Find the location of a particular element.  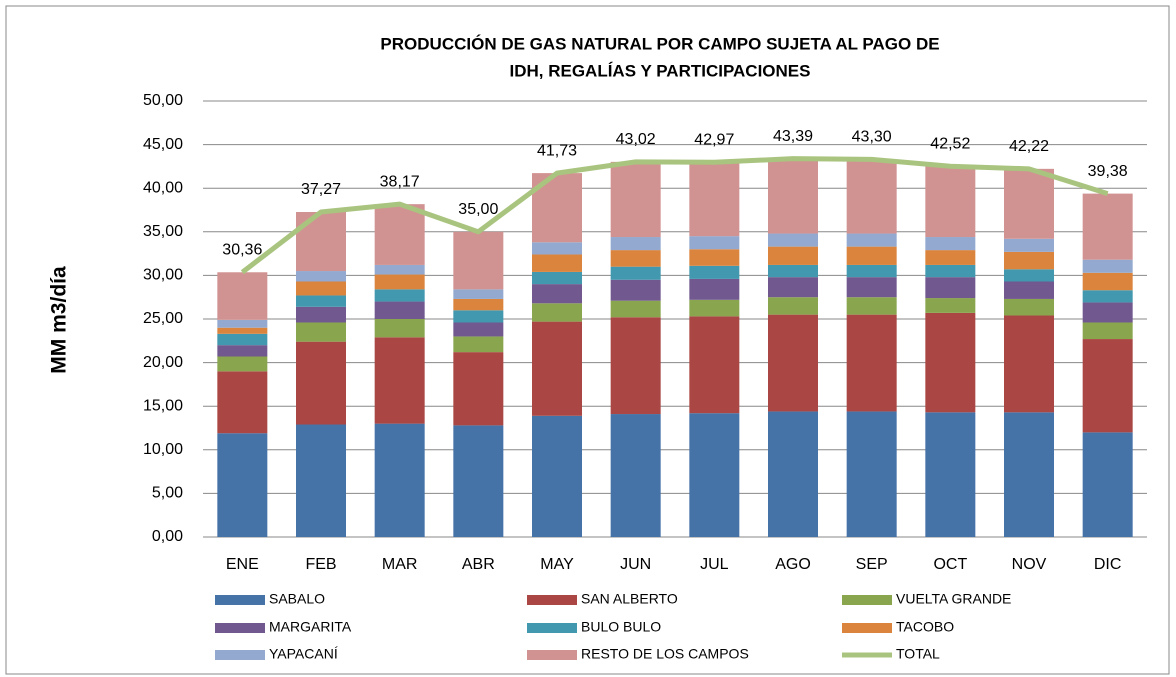

x-tick-label: MAY is located at coordinates (557, 564).